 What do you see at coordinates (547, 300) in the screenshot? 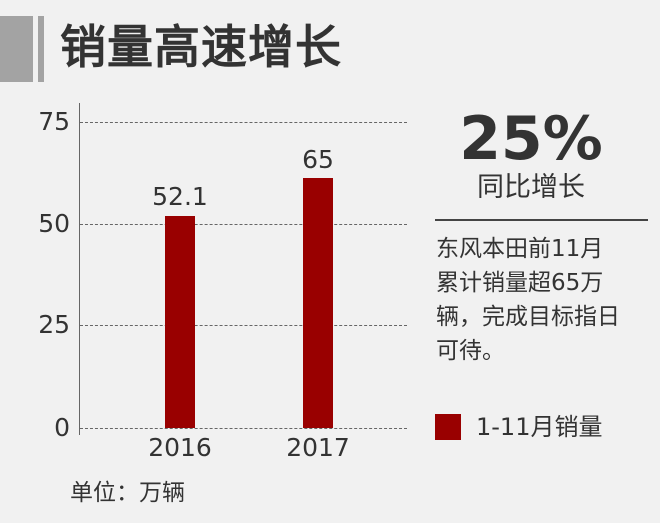
I see `description: 东风本田前11月 累计销量超65万 辆，完成目标指日 可待。` at bounding box center [547, 300].